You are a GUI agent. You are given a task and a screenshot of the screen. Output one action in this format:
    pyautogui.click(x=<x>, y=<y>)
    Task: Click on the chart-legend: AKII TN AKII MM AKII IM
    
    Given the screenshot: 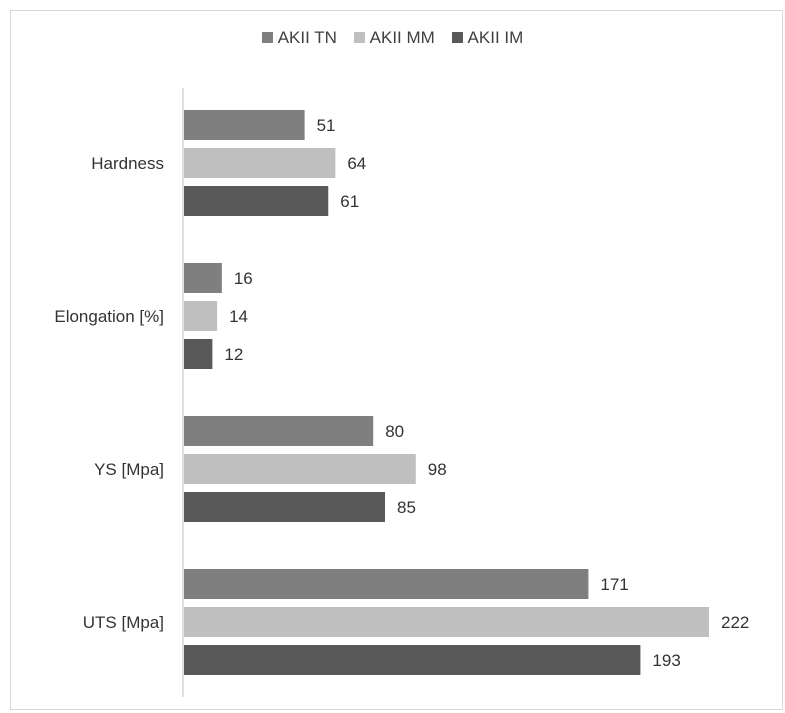 What is the action you would take?
    pyautogui.click(x=392, y=38)
    